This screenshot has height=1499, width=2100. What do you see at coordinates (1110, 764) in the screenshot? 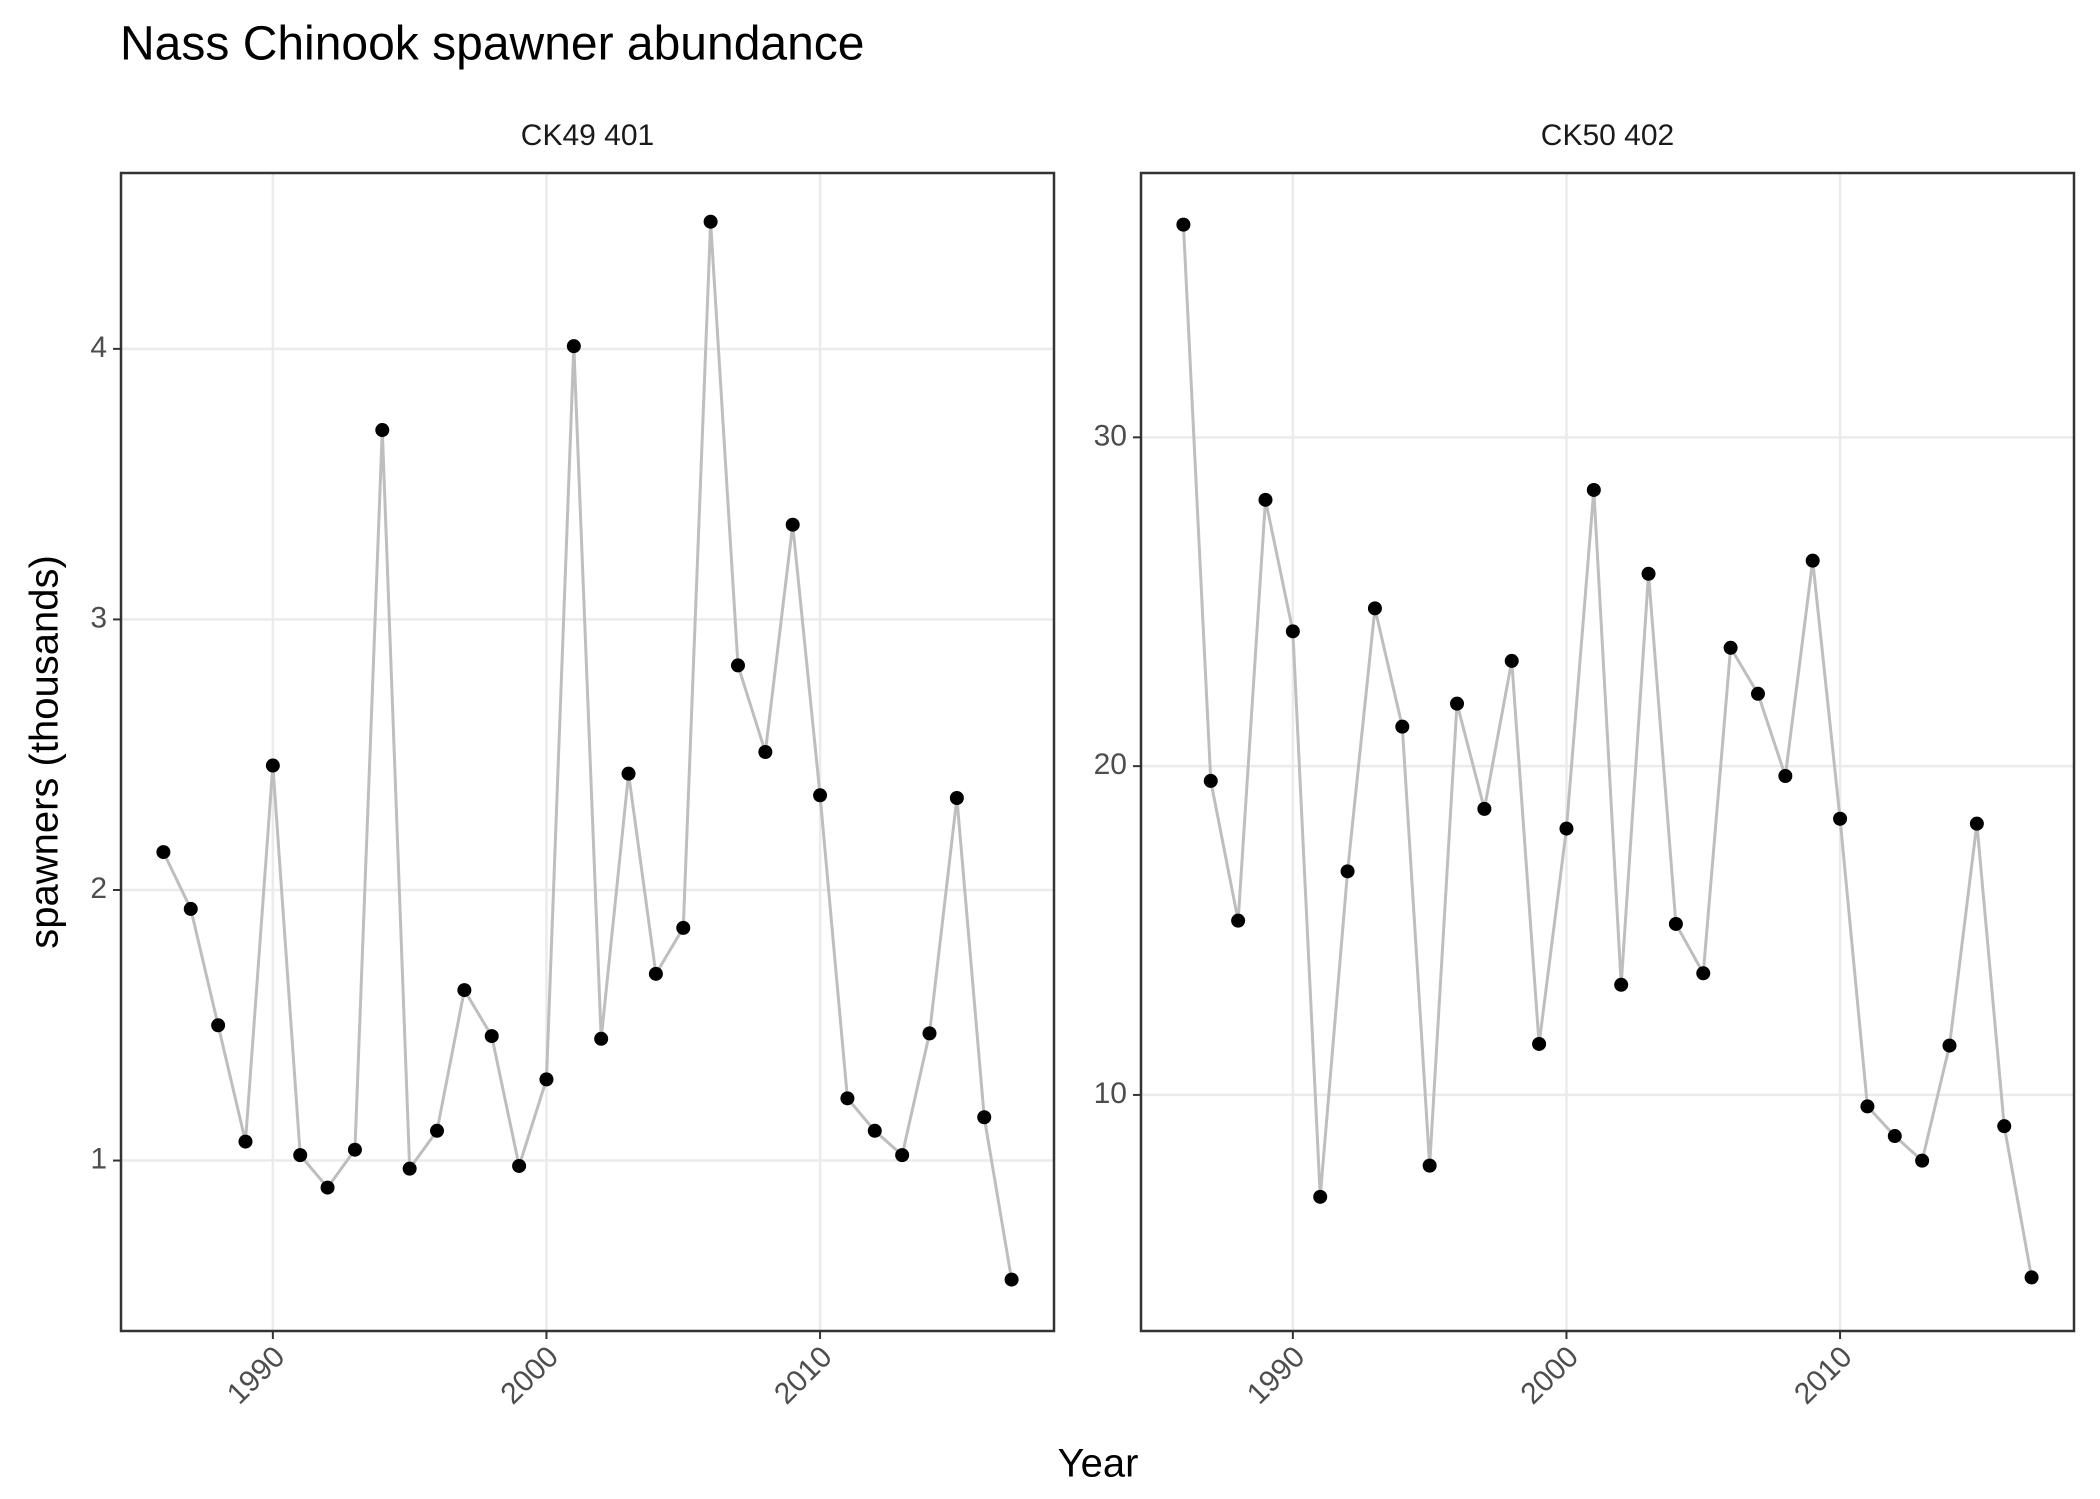
I see `y-tick-label: 20` at bounding box center [1110, 764].